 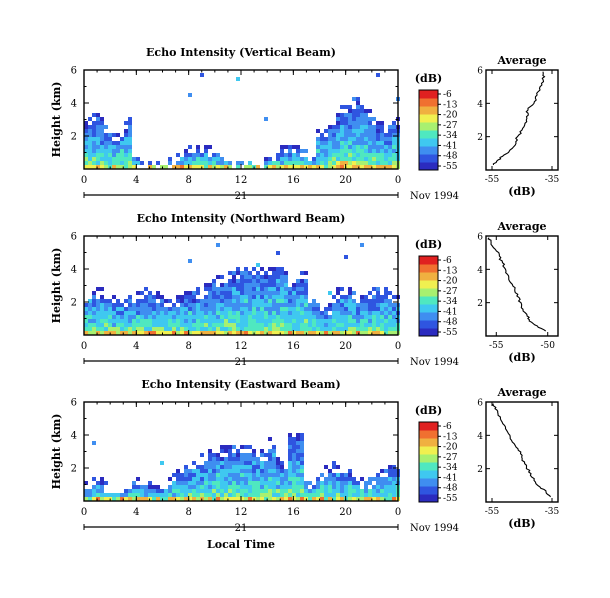 What do you see at coordinates (240, 384) in the screenshot?
I see `panel-title: Echo Intensity (Eastward Beam)` at bounding box center [240, 384].